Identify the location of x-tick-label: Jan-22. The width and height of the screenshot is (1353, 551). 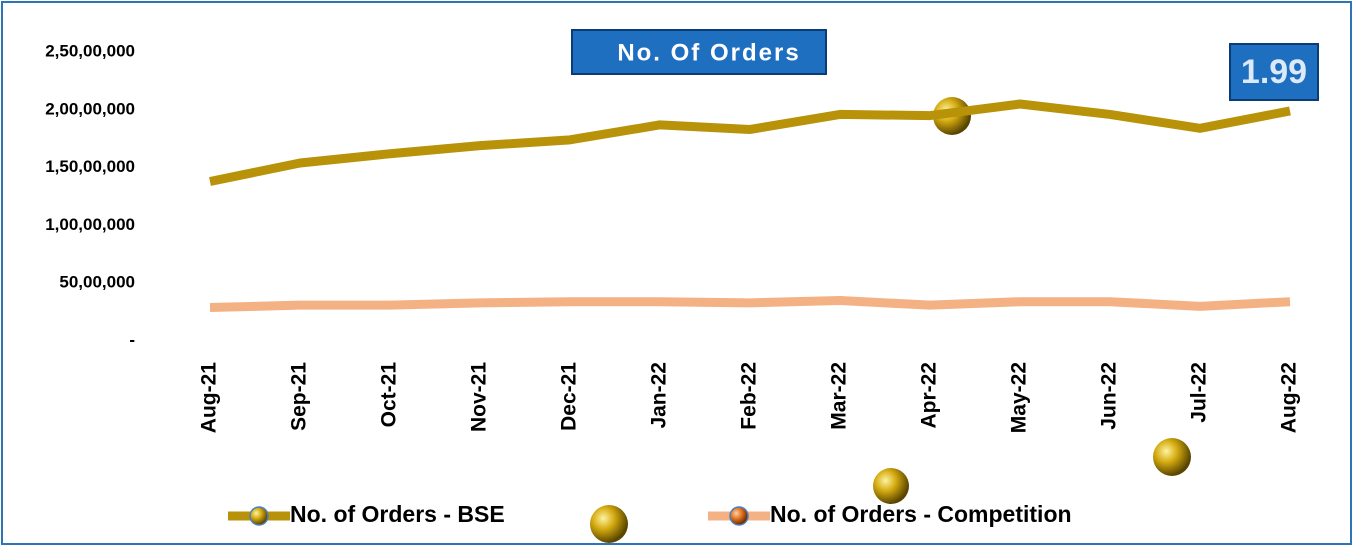
(659, 395).